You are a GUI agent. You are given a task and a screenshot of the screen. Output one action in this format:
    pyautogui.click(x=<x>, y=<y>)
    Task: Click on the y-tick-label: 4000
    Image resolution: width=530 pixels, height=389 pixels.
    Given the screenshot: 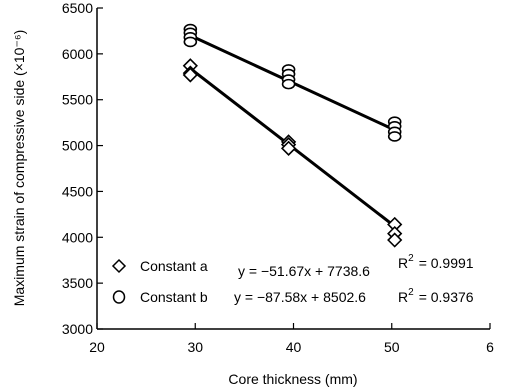 What is the action you would take?
    pyautogui.click(x=77, y=237)
    